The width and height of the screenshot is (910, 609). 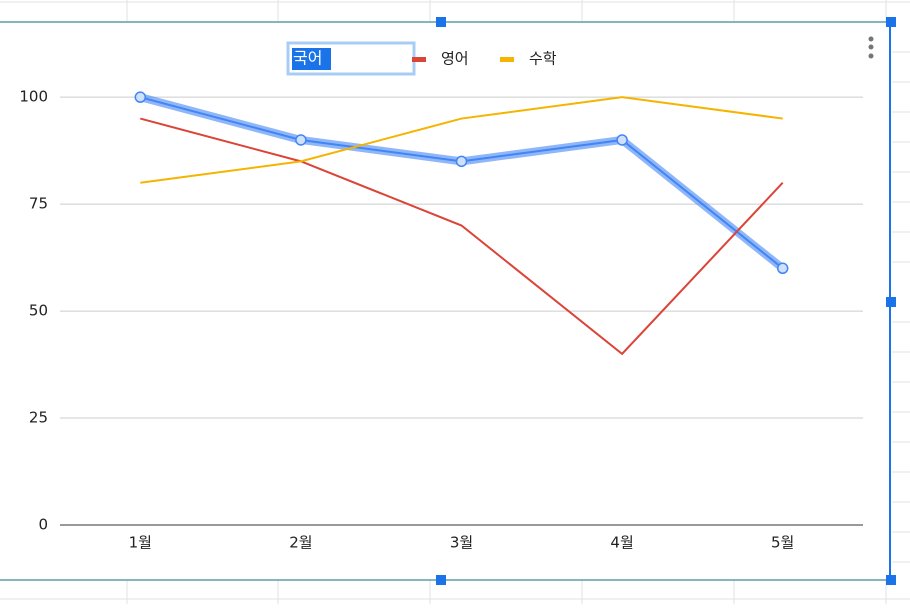 What do you see at coordinates (140, 543) in the screenshot?
I see `x-tick-label: 1월` at bounding box center [140, 543].